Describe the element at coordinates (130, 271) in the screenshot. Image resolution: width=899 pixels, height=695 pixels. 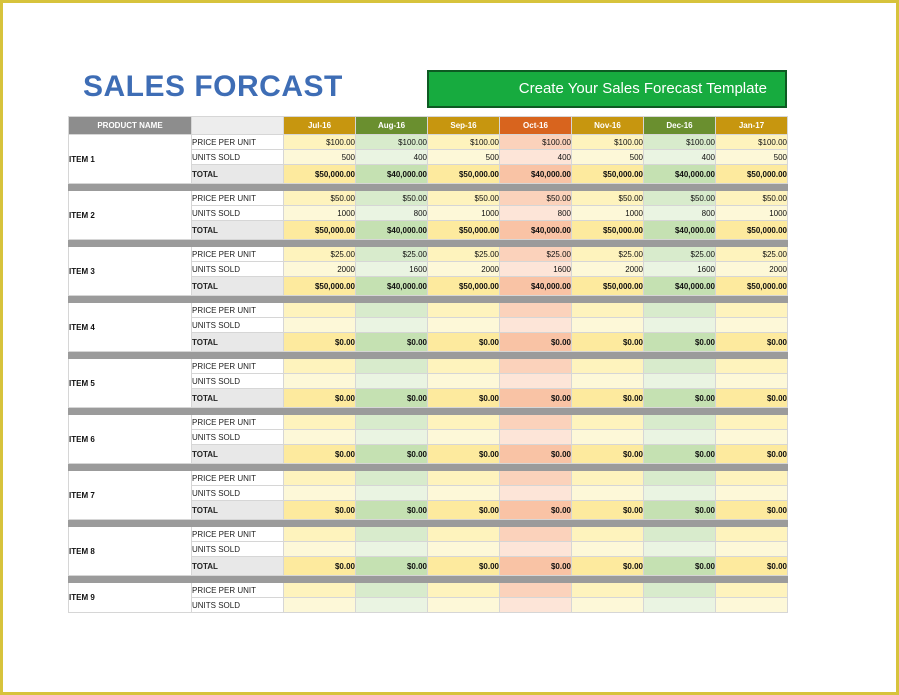
I see `item-name-cell: ITEM 3` at that location.